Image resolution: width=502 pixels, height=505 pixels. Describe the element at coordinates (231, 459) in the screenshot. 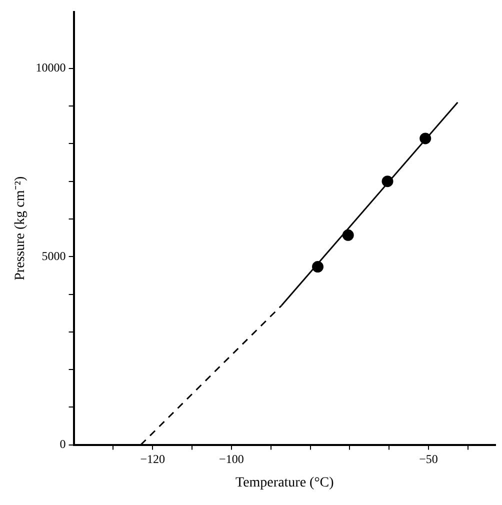

I see `x-tick-label: −100` at that location.